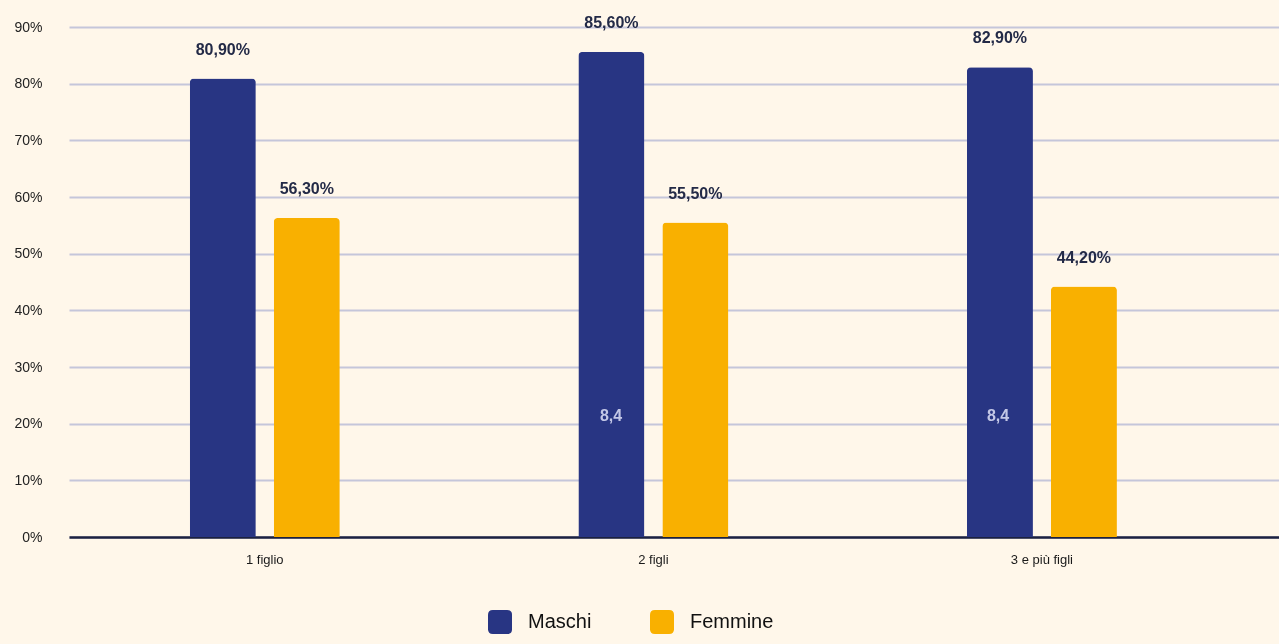 Image resolution: width=1279 pixels, height=644 pixels. What do you see at coordinates (28, 479) in the screenshot?
I see `y-tick-label: 10%` at bounding box center [28, 479].